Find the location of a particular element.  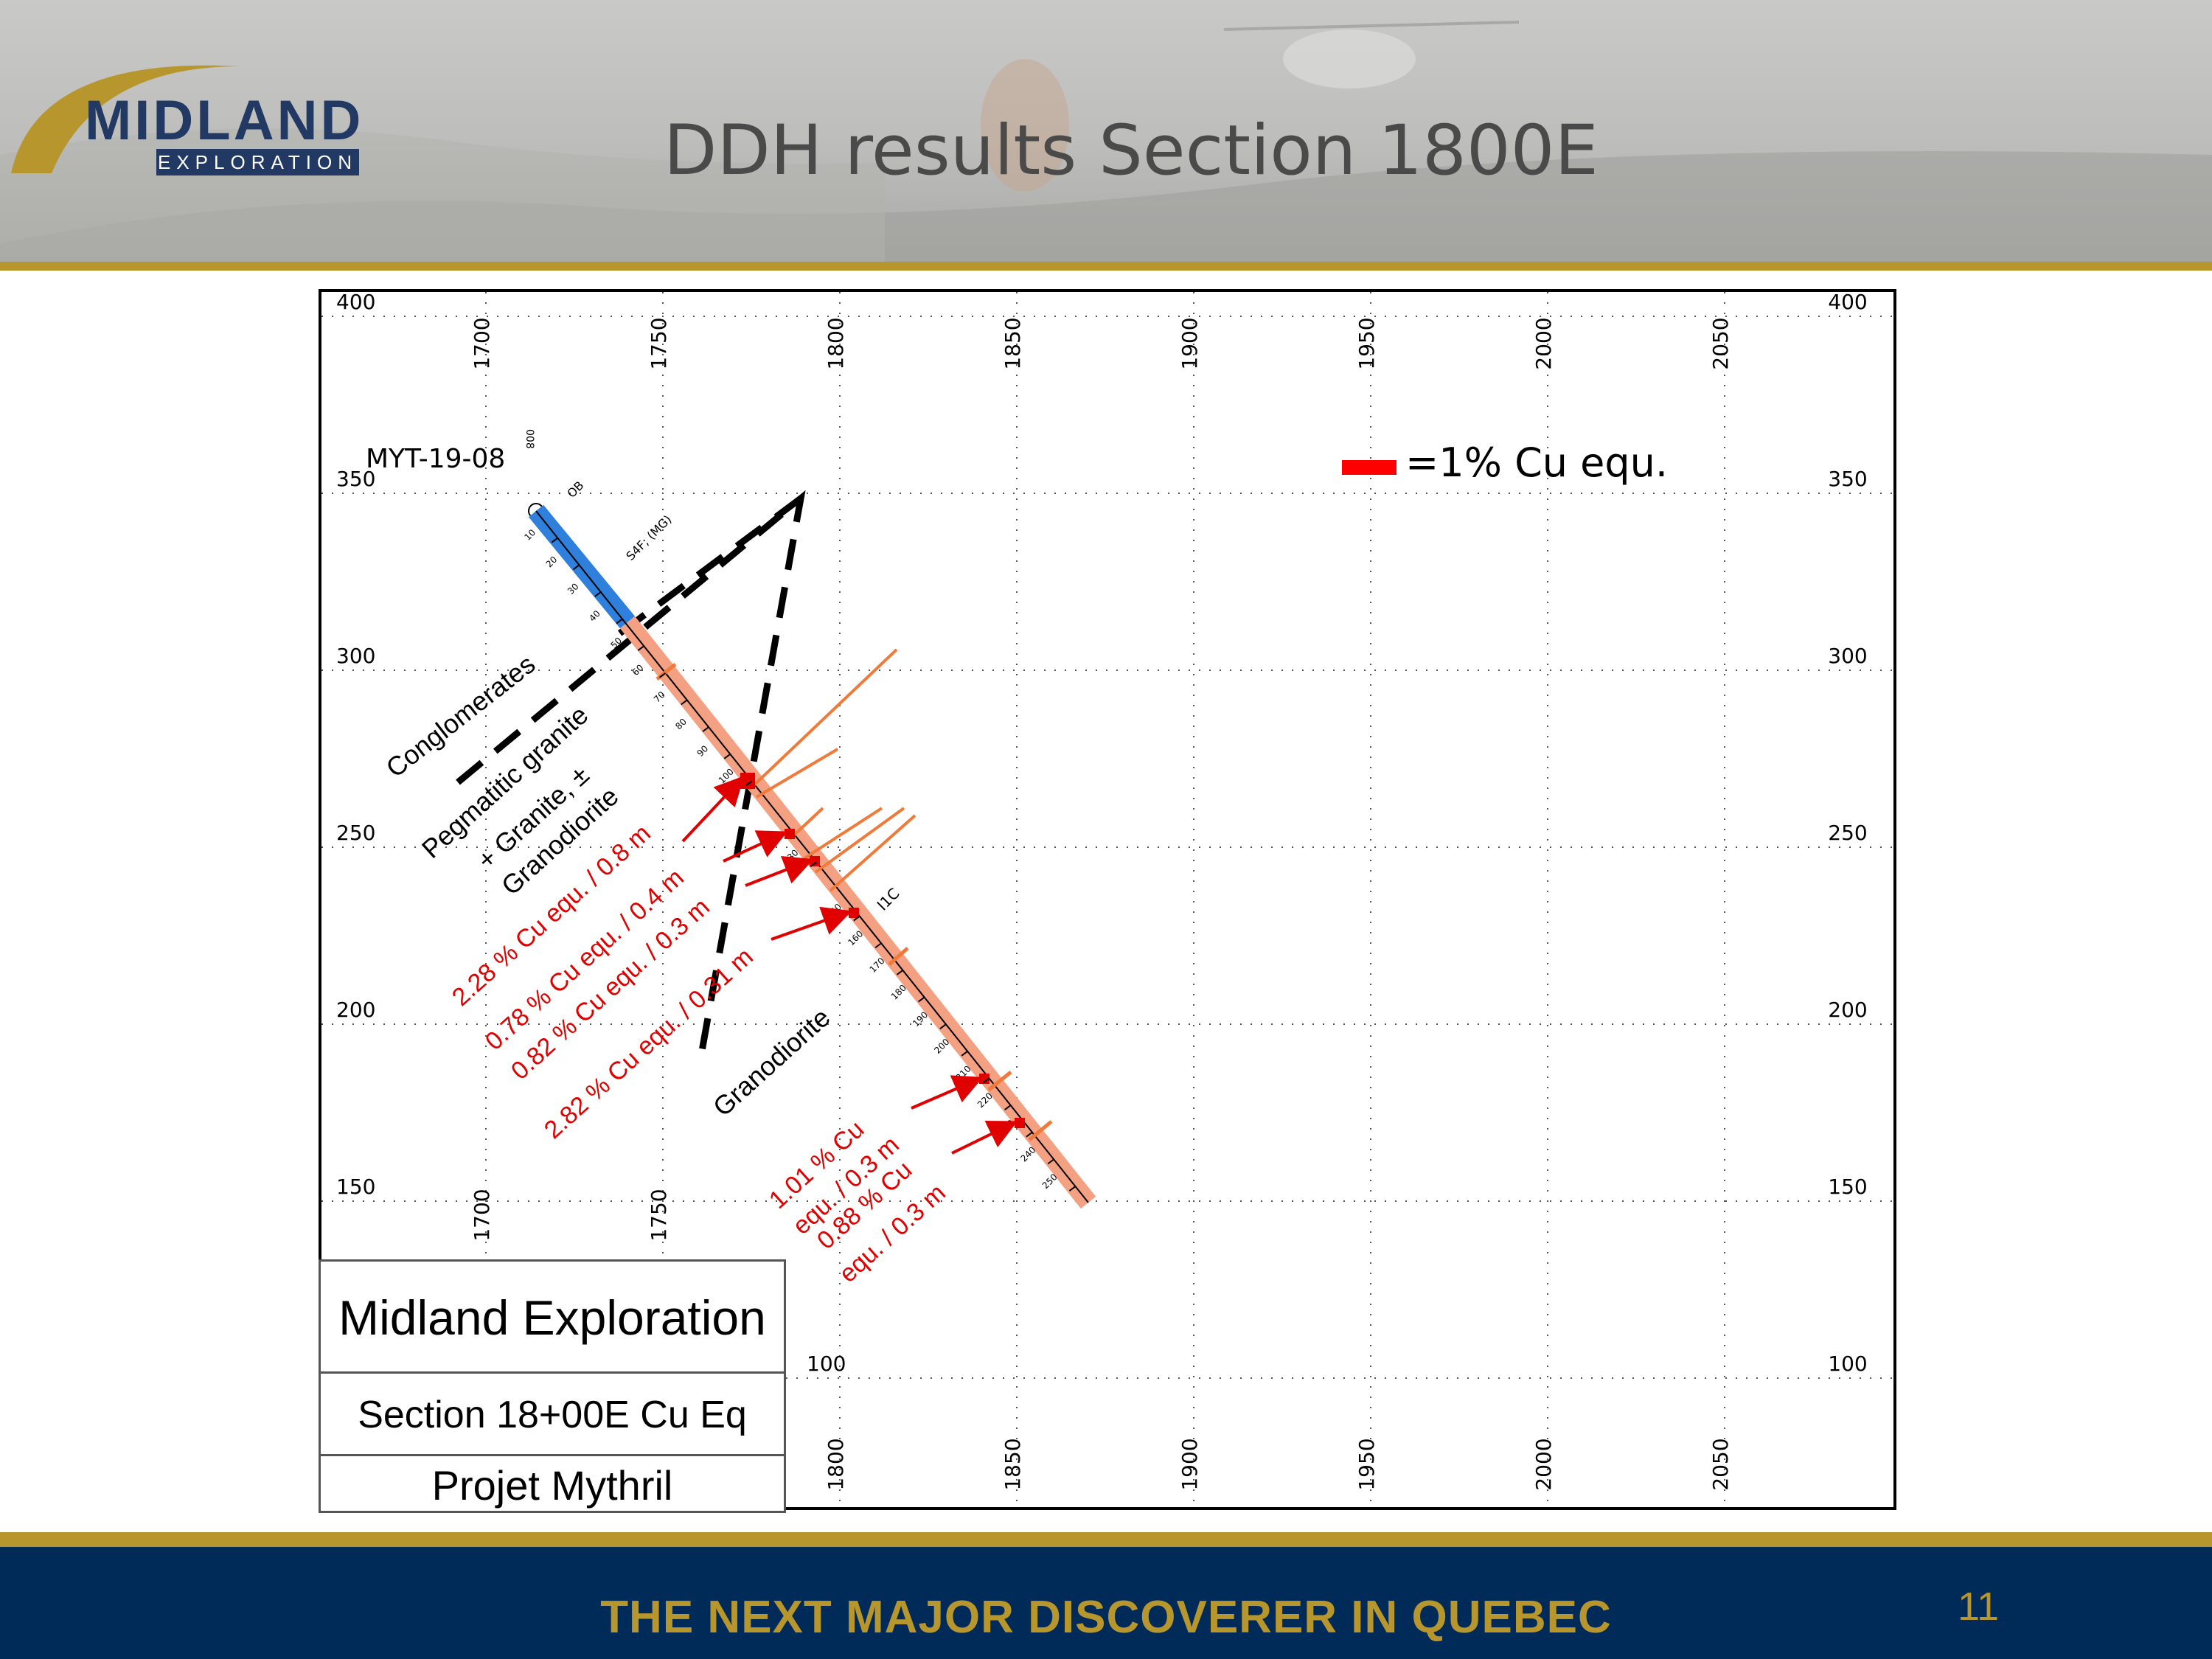

easting-tick-bottom: 1800 is located at coordinates (836, 1464).